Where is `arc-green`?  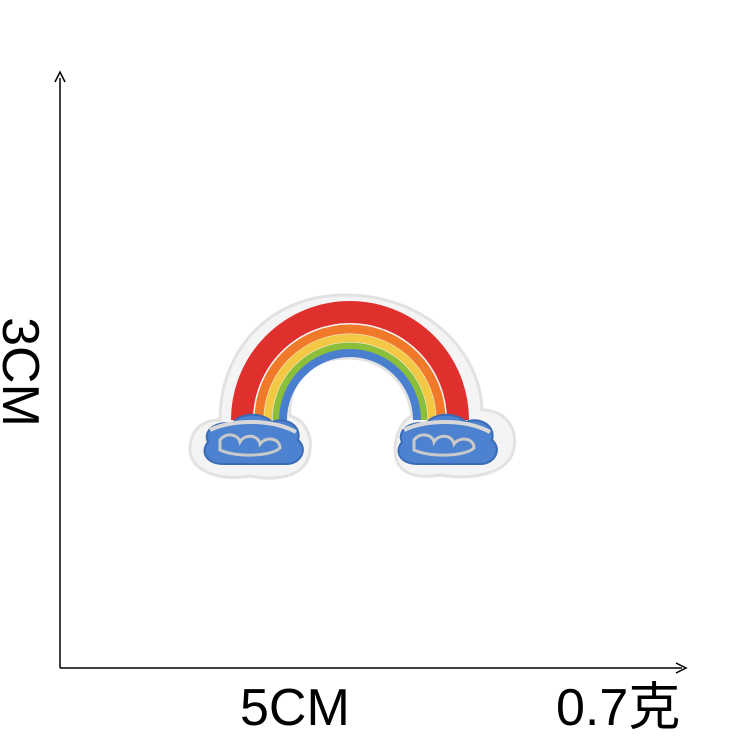
arc-green is located at coordinates (350, 381).